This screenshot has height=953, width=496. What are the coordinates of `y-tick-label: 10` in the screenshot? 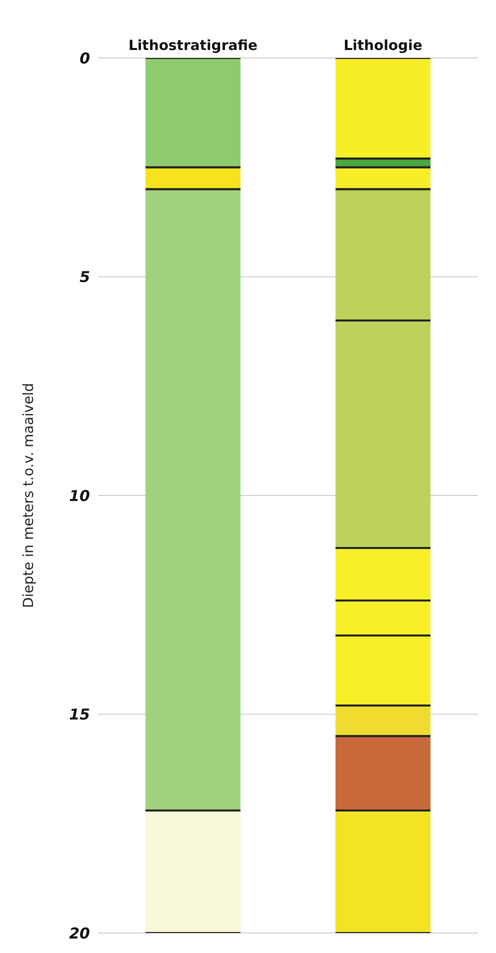 It's located at (79, 495).